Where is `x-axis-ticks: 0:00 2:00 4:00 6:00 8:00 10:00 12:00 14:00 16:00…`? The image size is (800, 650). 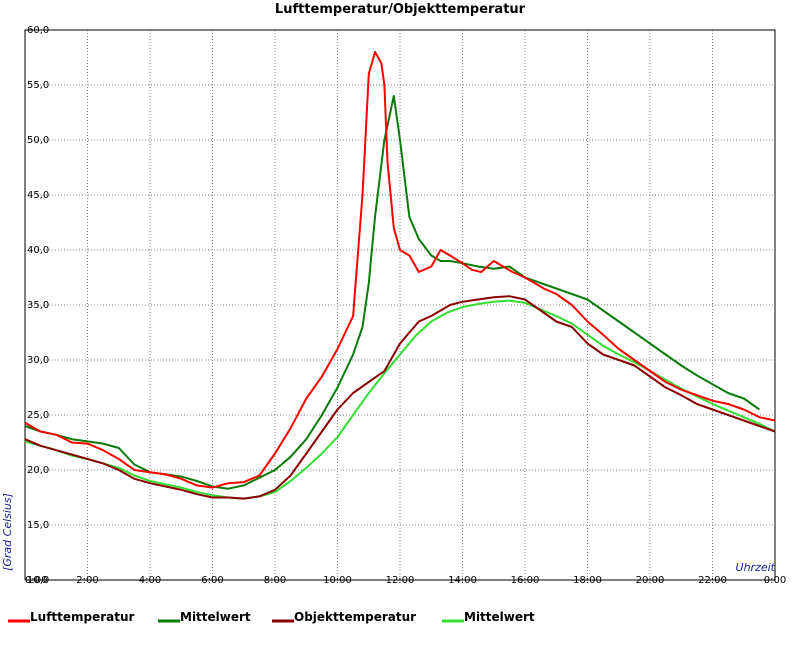
x-axis-ticks: 0:00 2:00 4:00 6:00 8:00 10:00 12:00 14:00 16:00… is located at coordinates (405, 580).